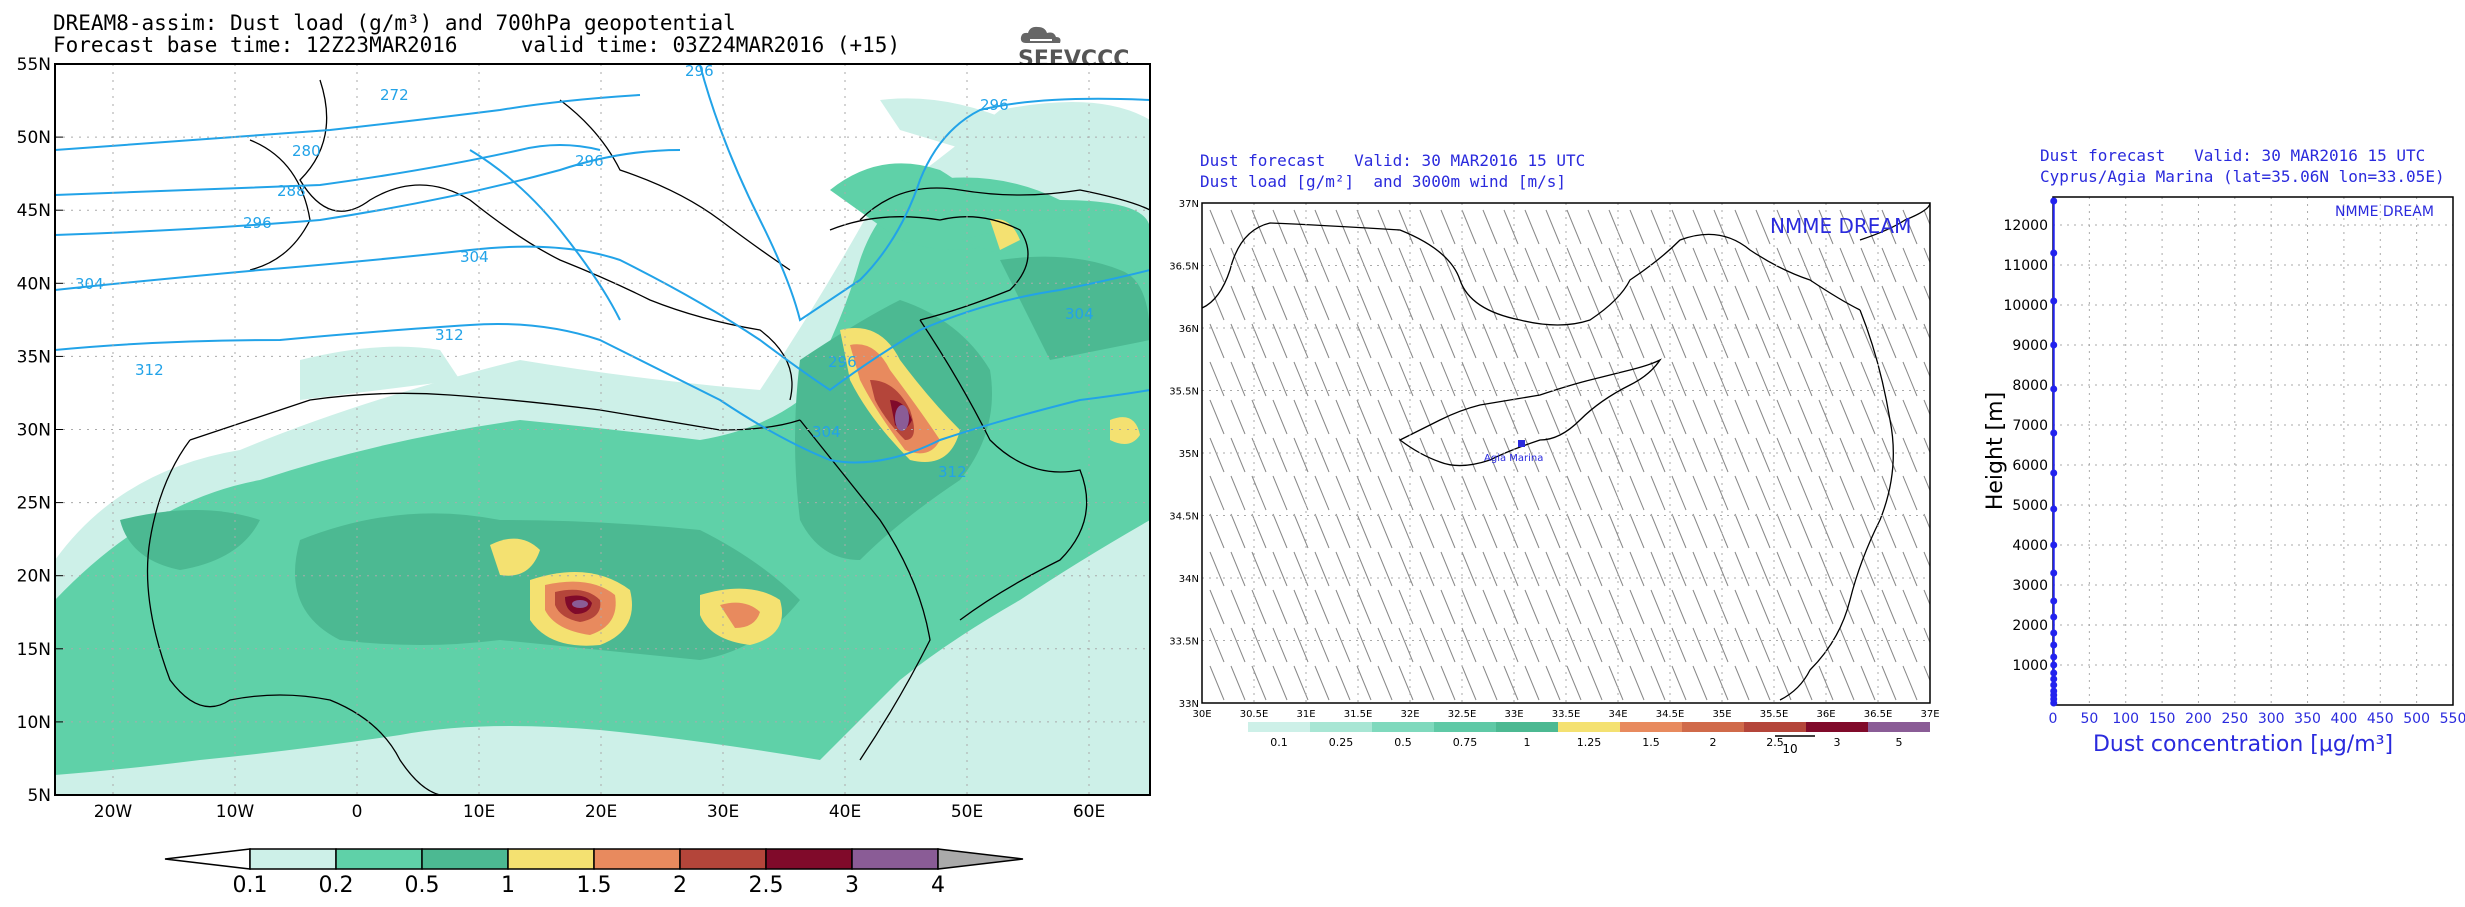  What do you see at coordinates (1774, 714) in the screenshot?
I see `lon-label: 35.5E` at bounding box center [1774, 714].